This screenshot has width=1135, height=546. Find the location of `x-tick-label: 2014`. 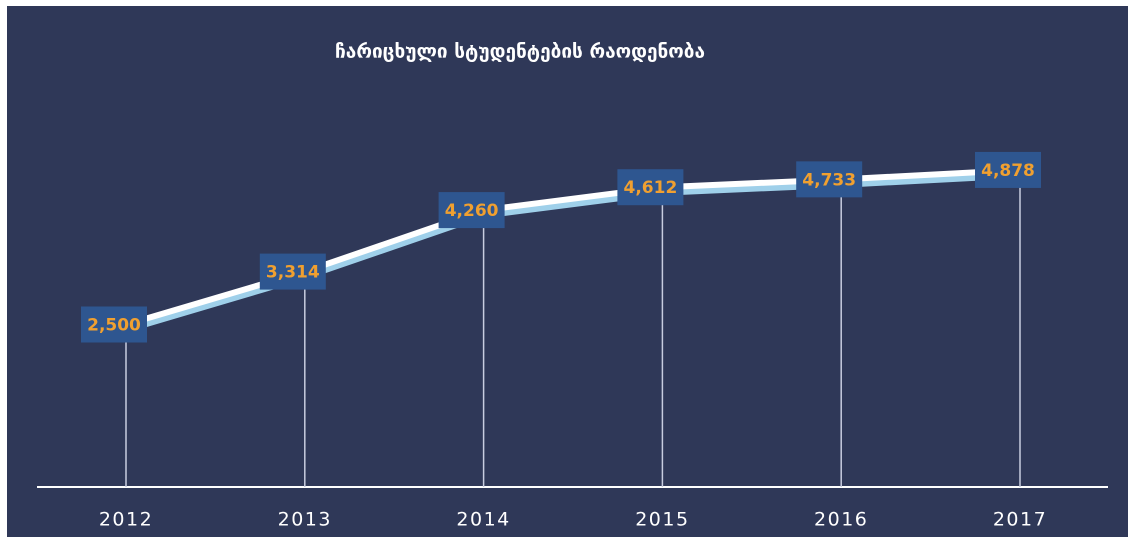

x-tick-label: 2014 is located at coordinates (483, 520).